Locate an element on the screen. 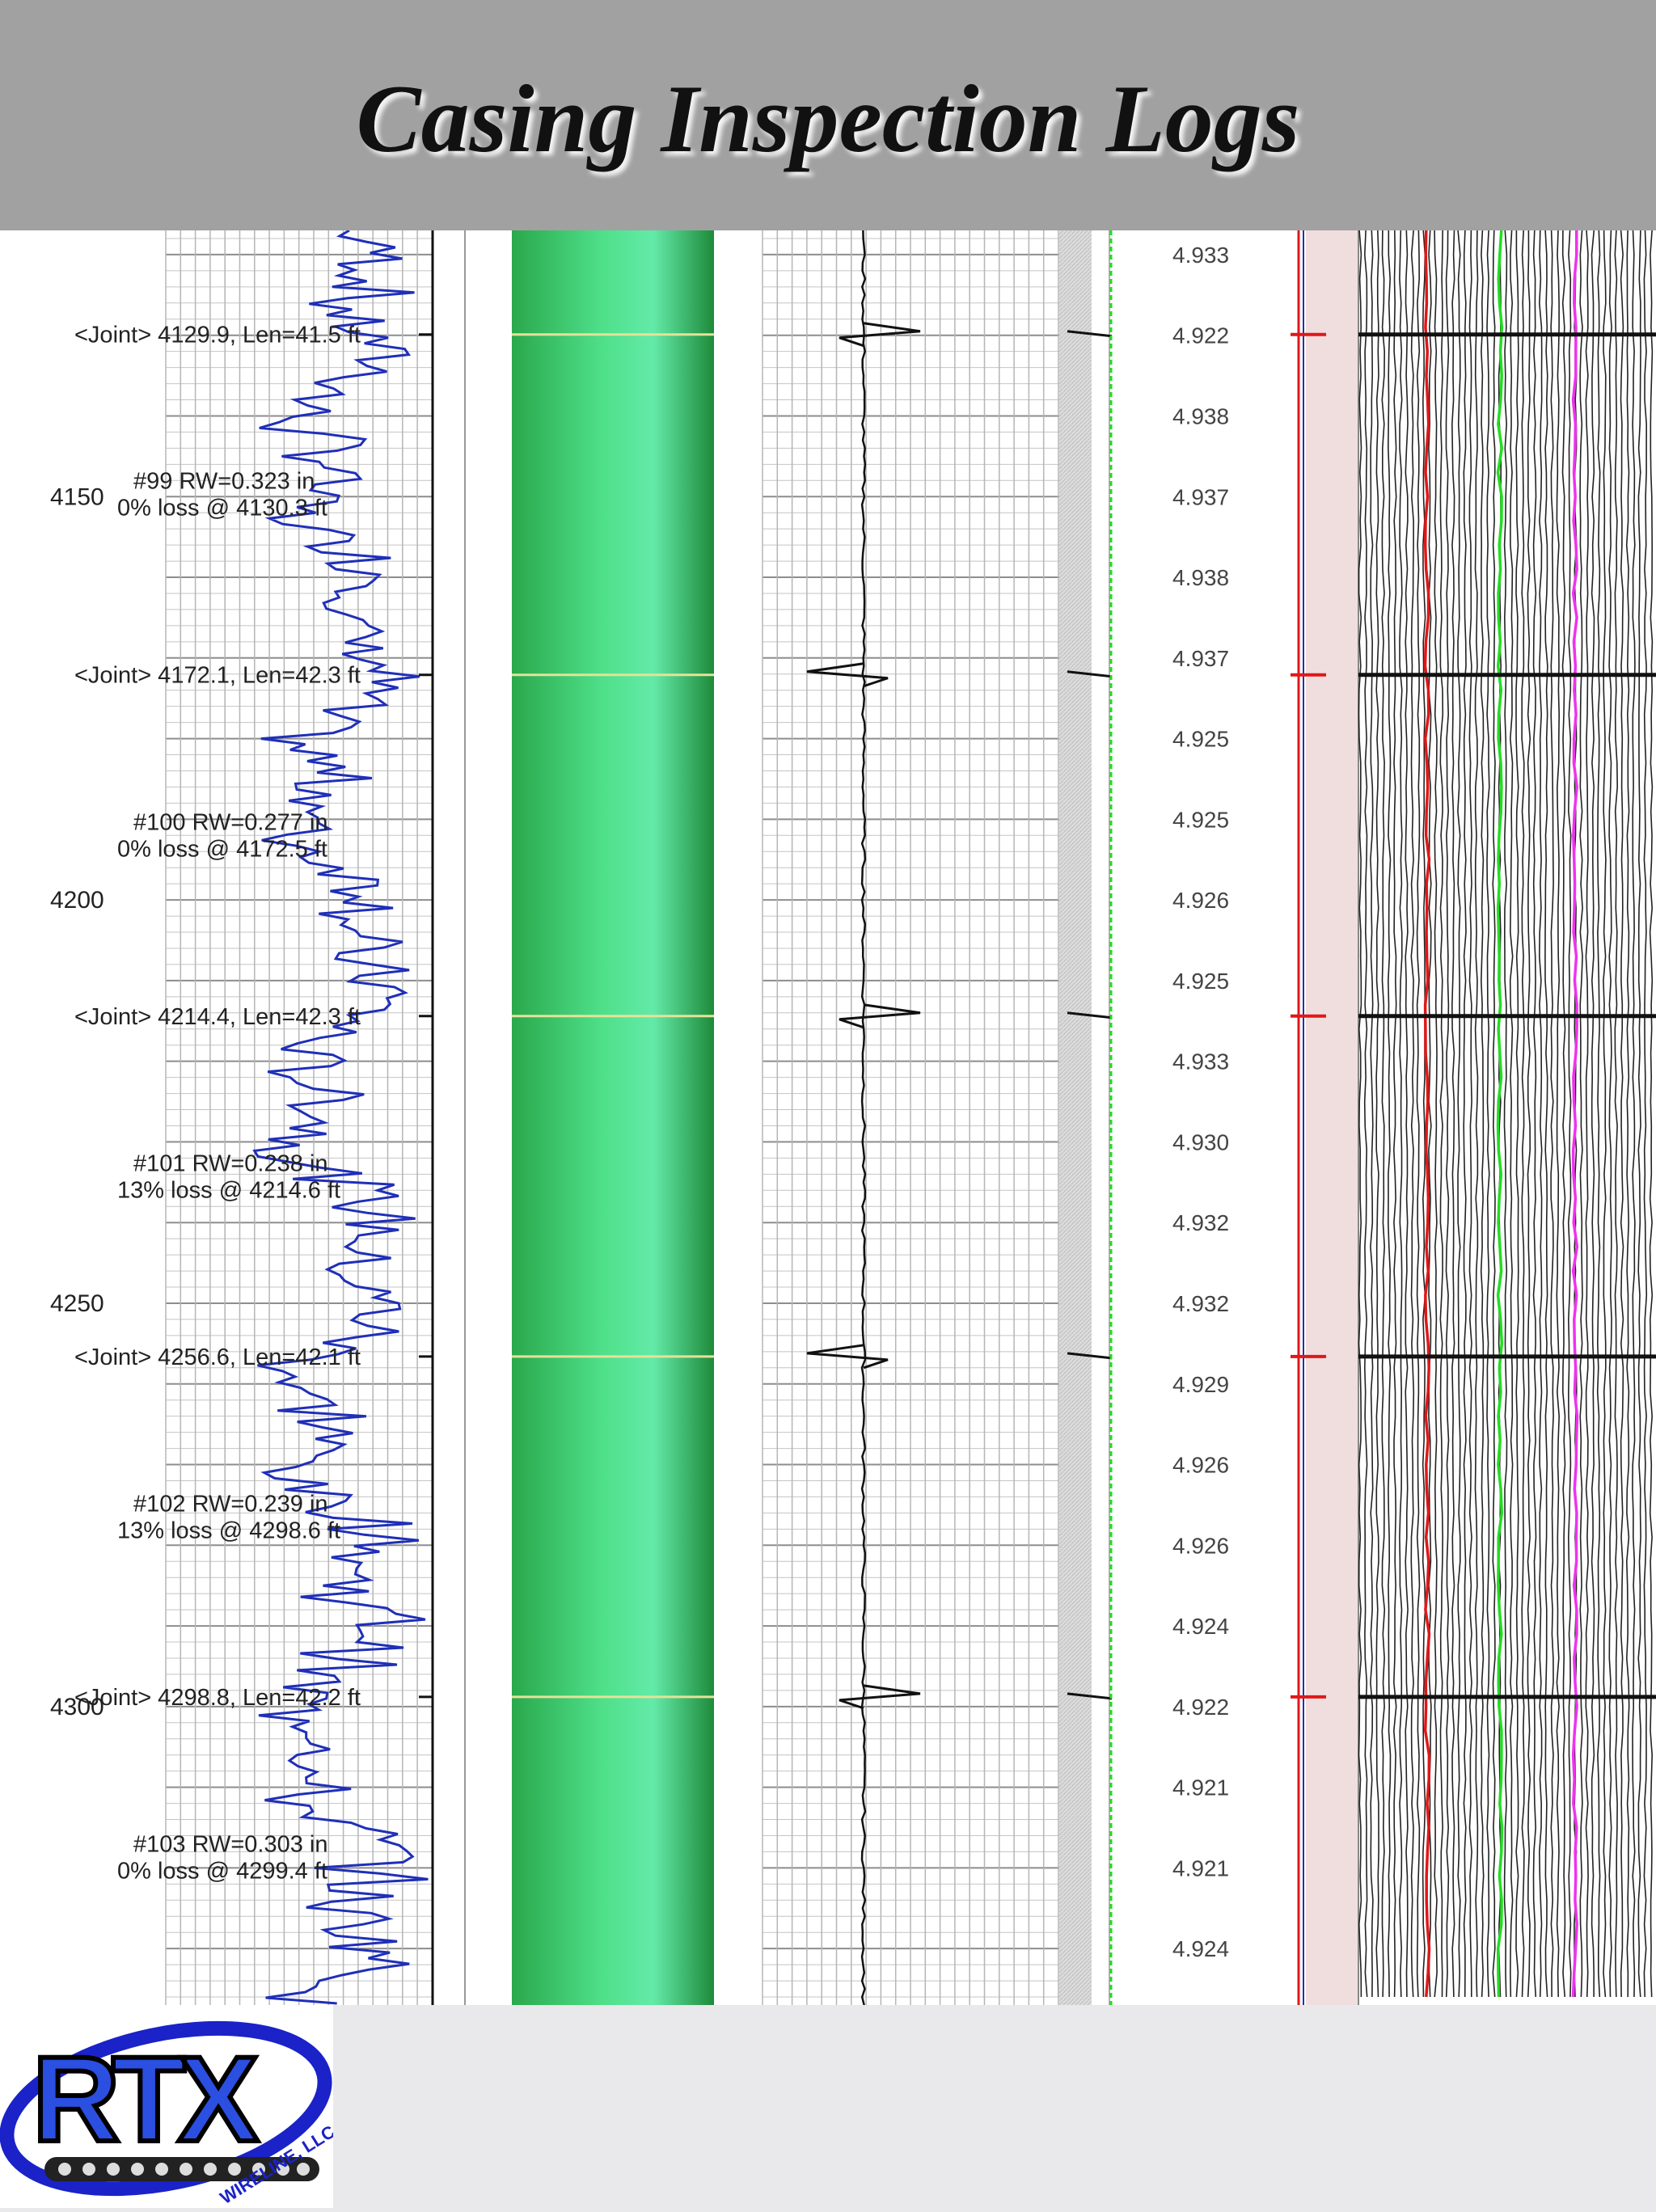 This screenshot has width=1656, height=2212. signal-curve is located at coordinates (863, 1117).